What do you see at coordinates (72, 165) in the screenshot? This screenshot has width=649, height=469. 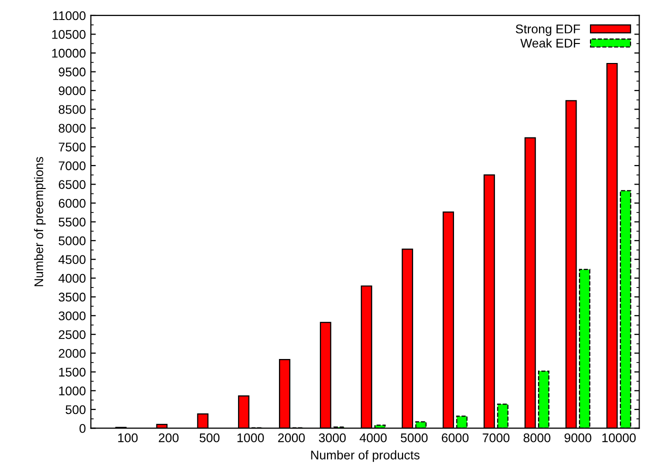 I see `y-tick-label: 7000` at bounding box center [72, 165].